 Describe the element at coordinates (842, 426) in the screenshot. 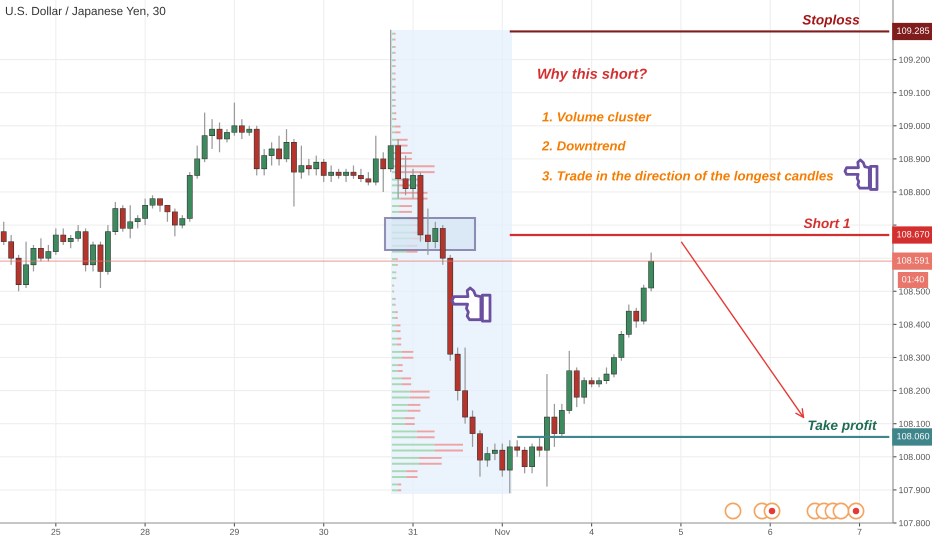

I see `series-label: Take profit` at that location.